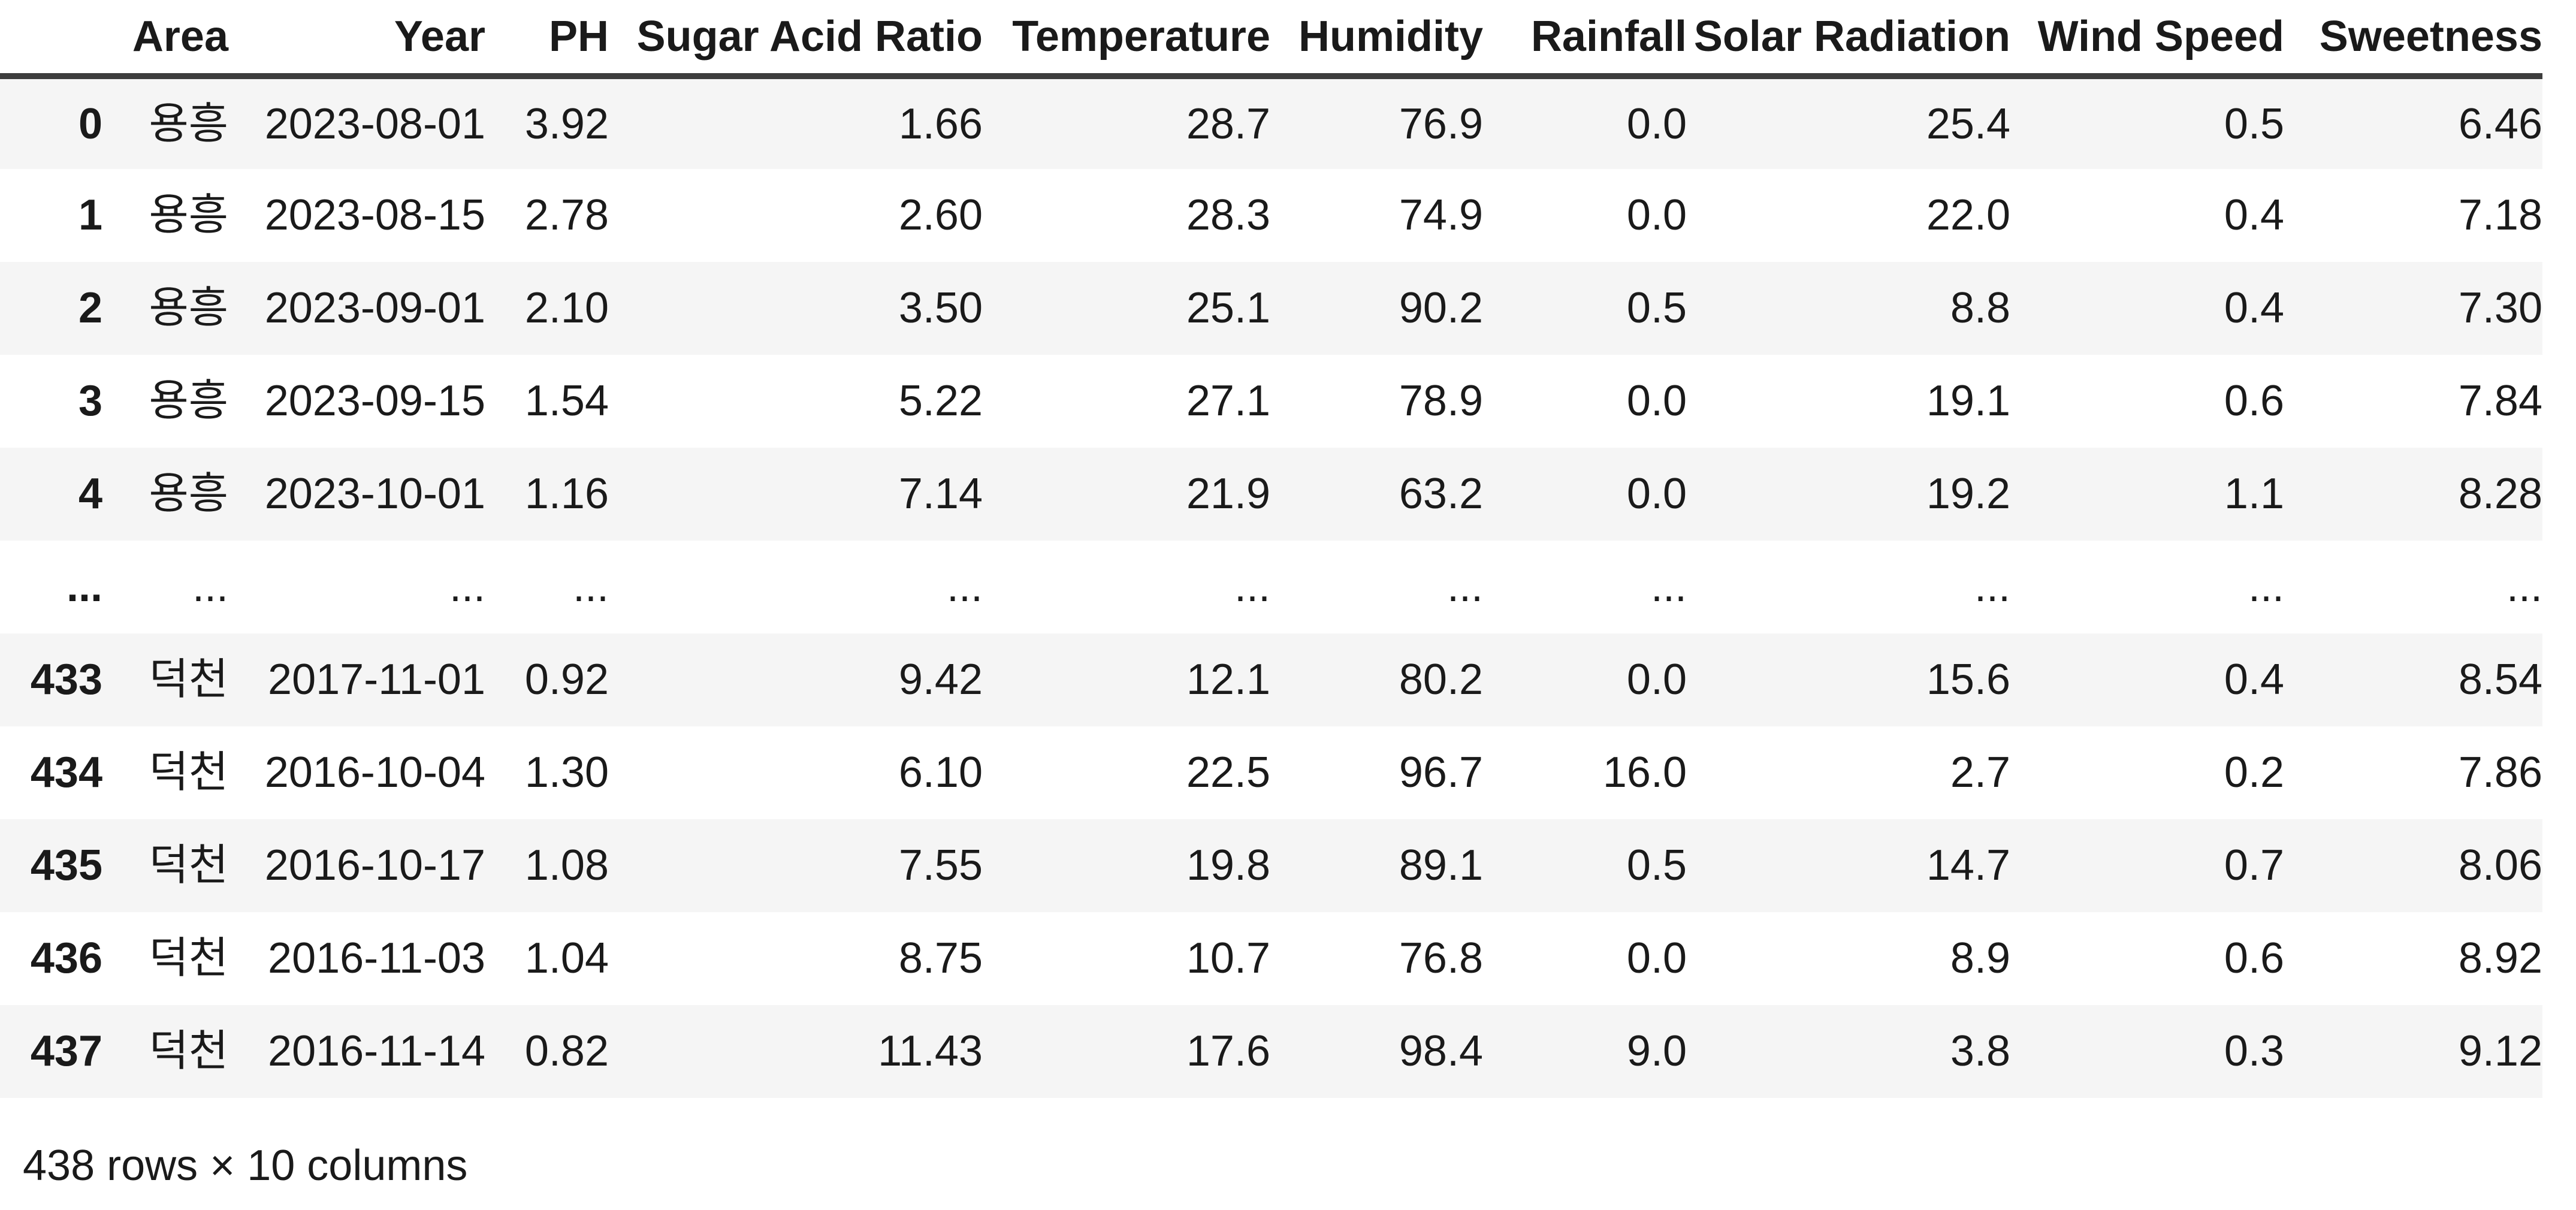  I want to click on row-index: 0, so click(90, 123).